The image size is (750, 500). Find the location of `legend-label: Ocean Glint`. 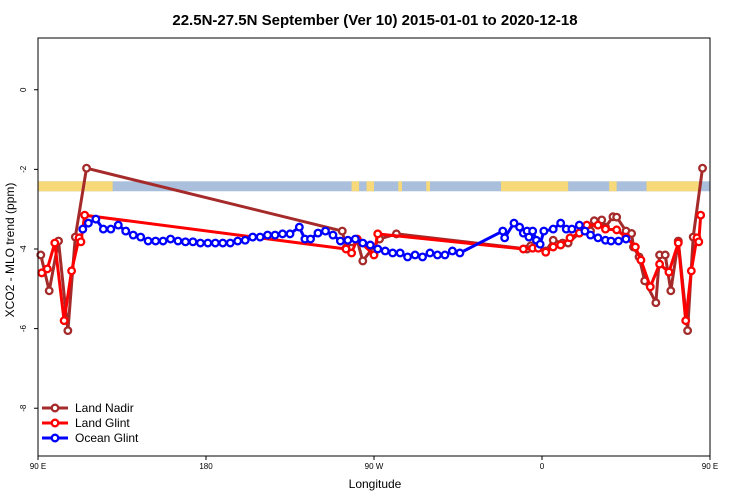

legend-label: Ocean Glint is located at coordinates (107, 438).